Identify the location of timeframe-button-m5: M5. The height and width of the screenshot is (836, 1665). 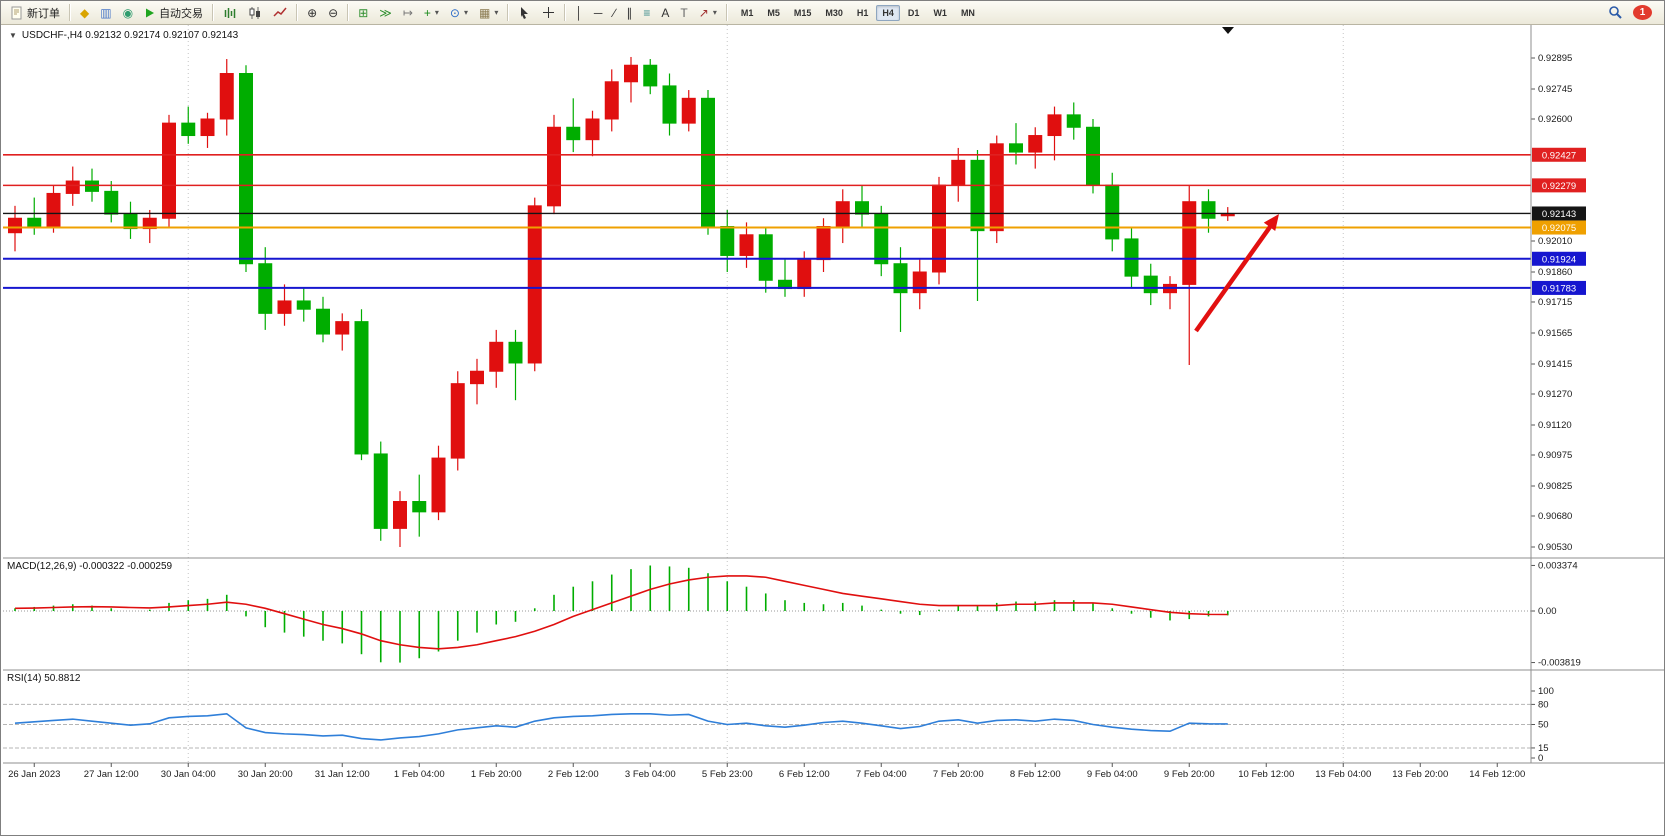
(773, 12).